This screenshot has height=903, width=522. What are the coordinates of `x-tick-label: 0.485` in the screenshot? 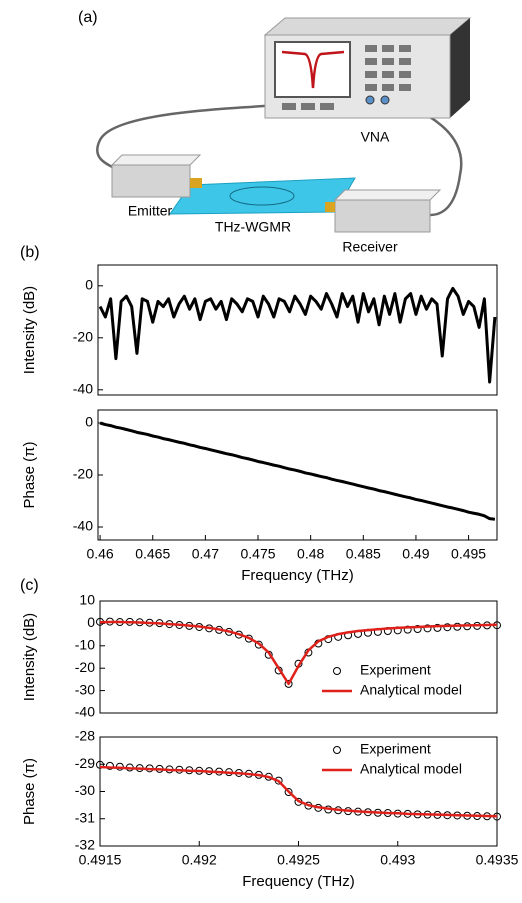 It's located at (363, 554).